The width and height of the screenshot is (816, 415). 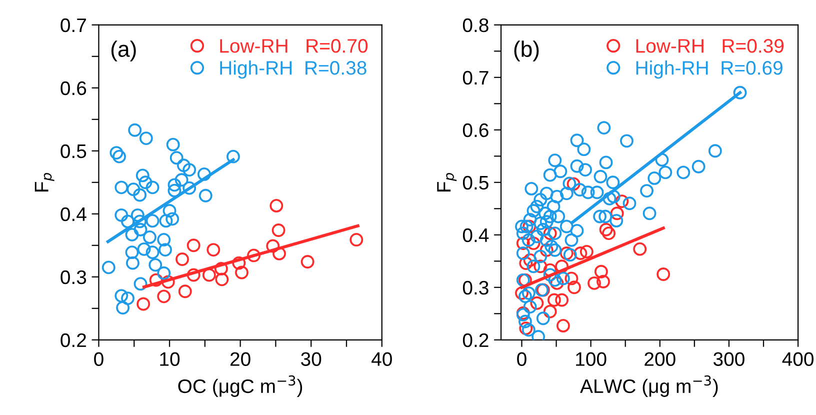 What do you see at coordinates (123, 51) in the screenshot?
I see `annotation: (a)` at bounding box center [123, 51].